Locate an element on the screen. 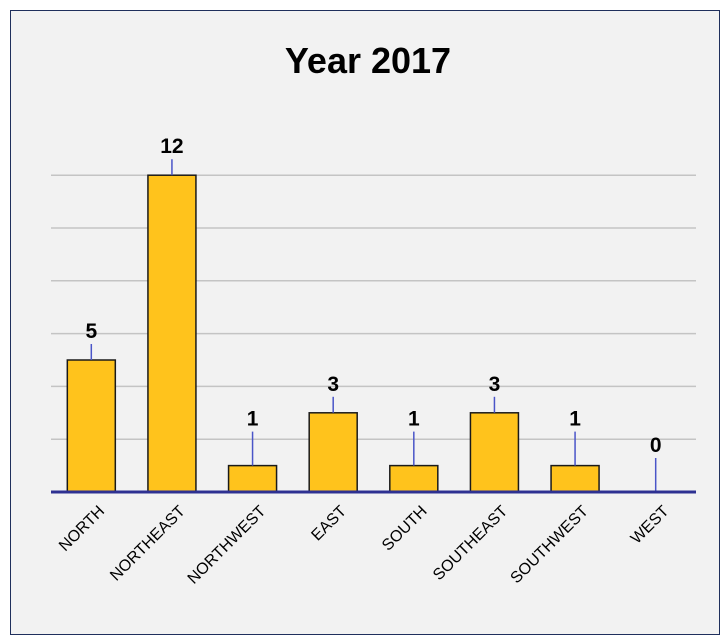  x-tick-label: NORTHEAST is located at coordinates (148, 544).